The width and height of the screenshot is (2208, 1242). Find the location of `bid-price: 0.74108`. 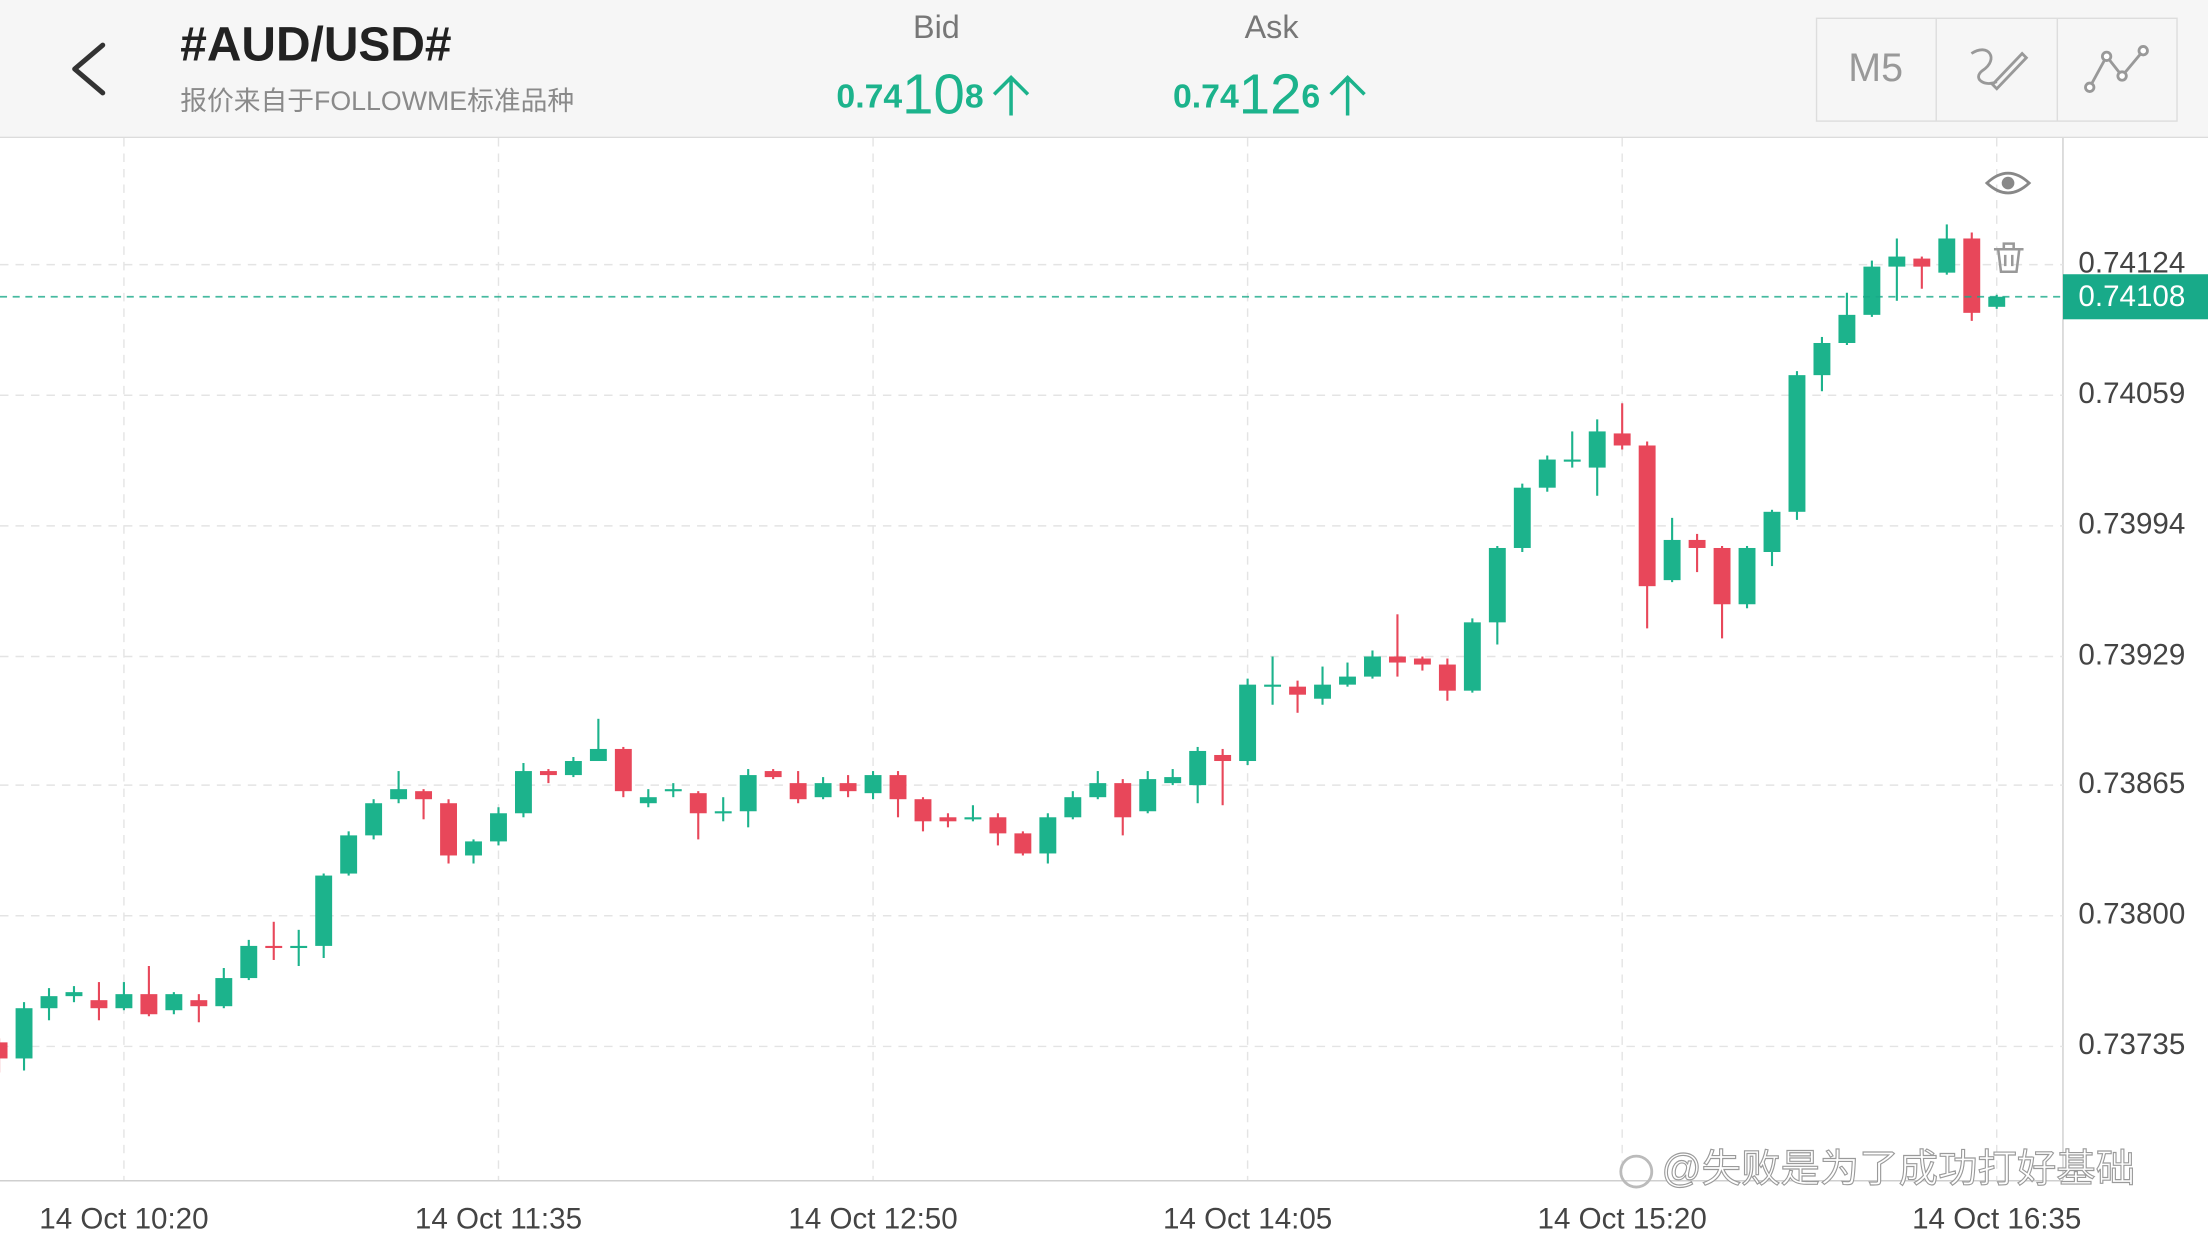

bid-price: 0.74108 is located at coordinates (909, 93).